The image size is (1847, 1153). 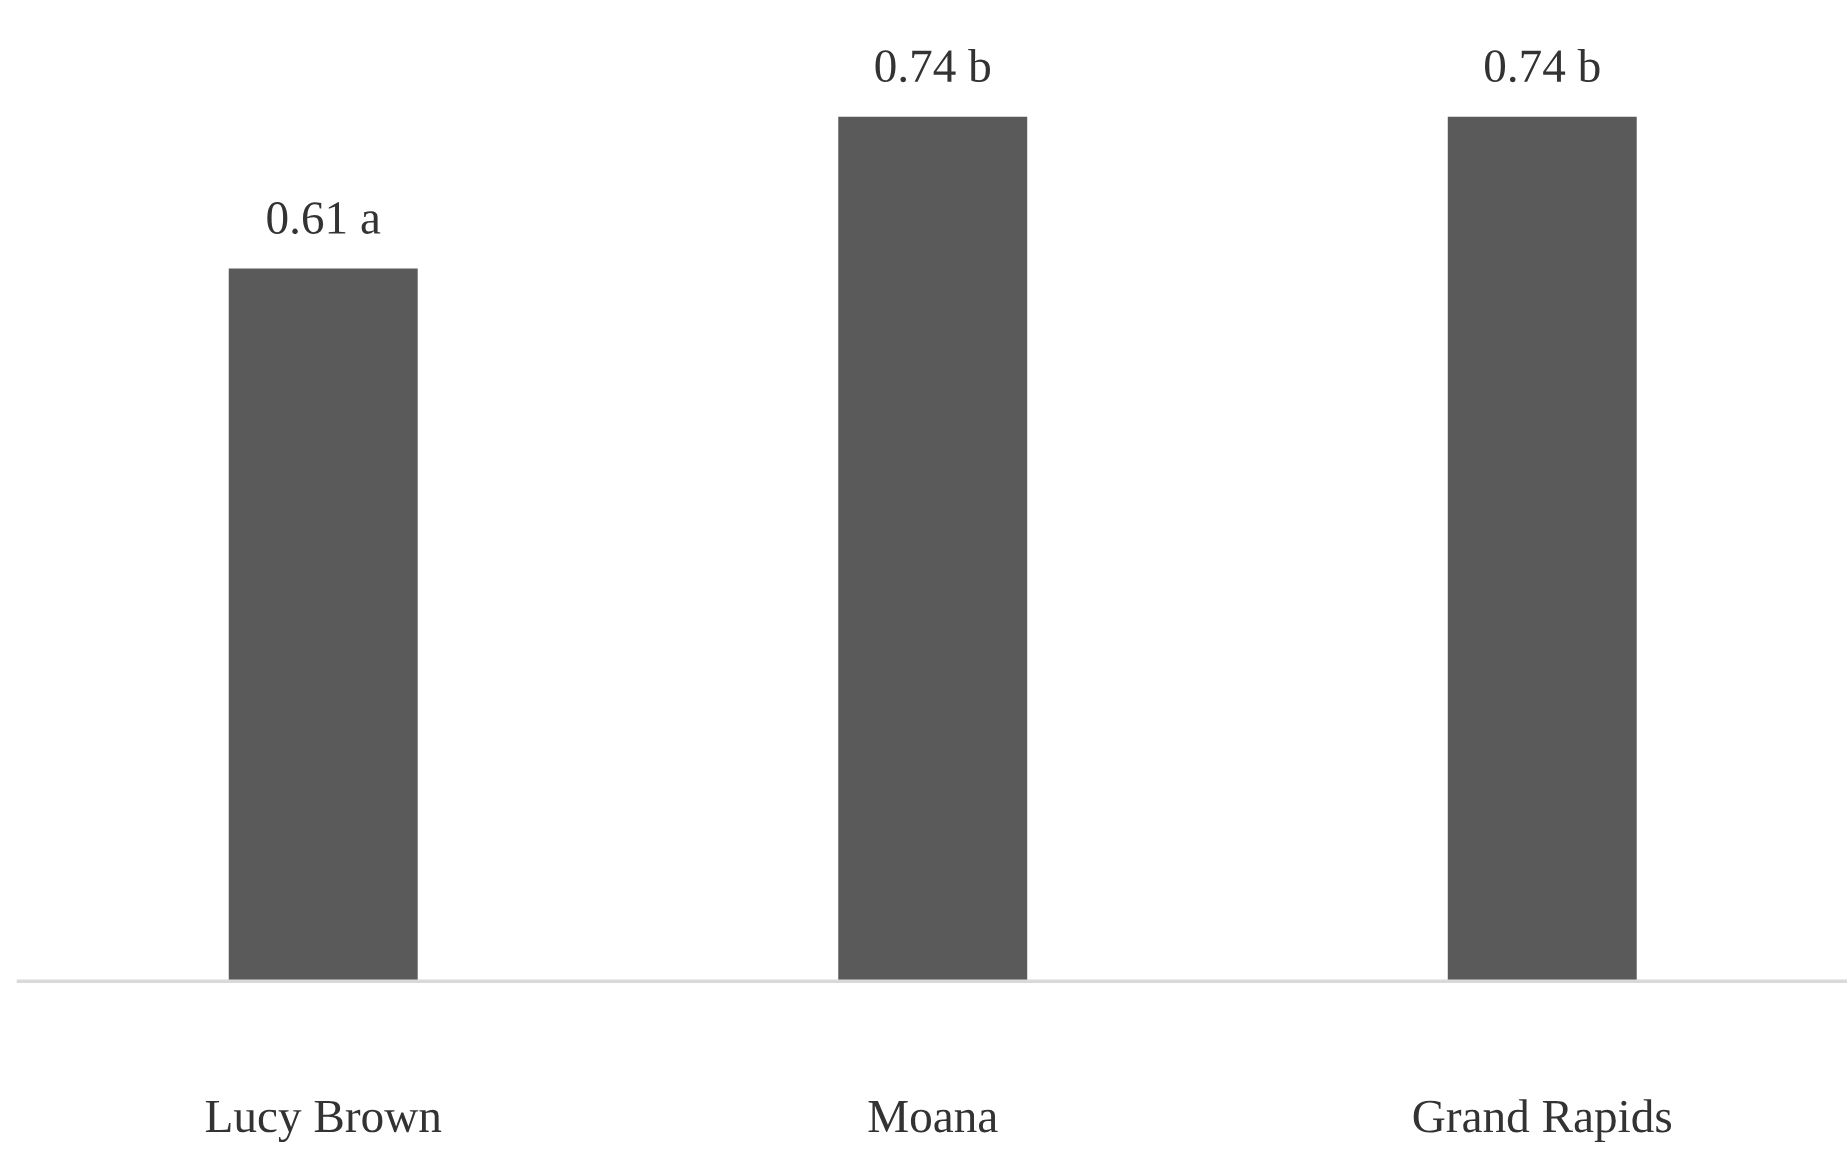 I want to click on x-tick-label: Moana, so click(x=933, y=1117).